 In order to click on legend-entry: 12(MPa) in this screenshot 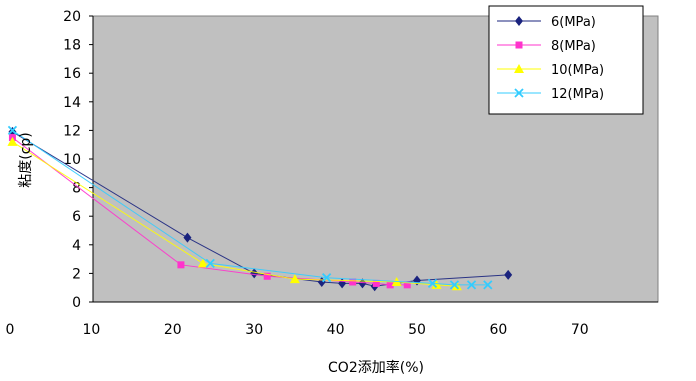, I will do `click(550, 94)`.